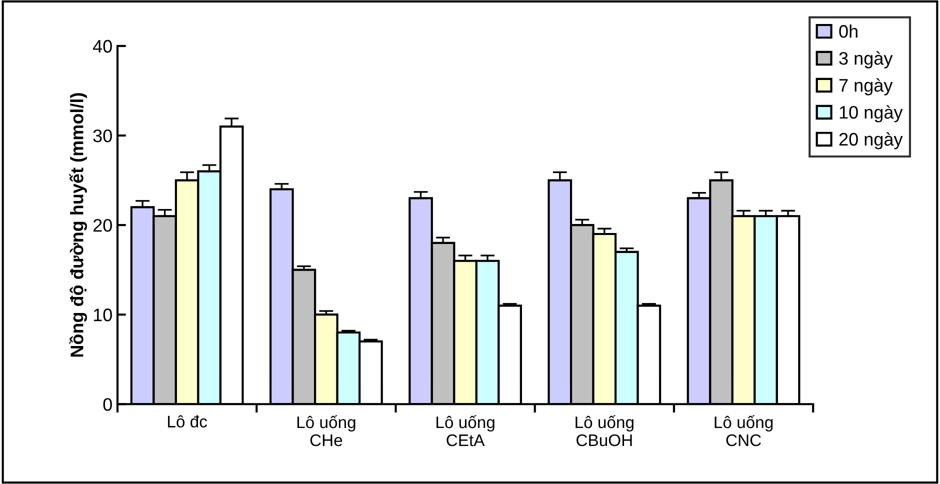  What do you see at coordinates (103, 315) in the screenshot?
I see `y-tick-label: 10` at bounding box center [103, 315].